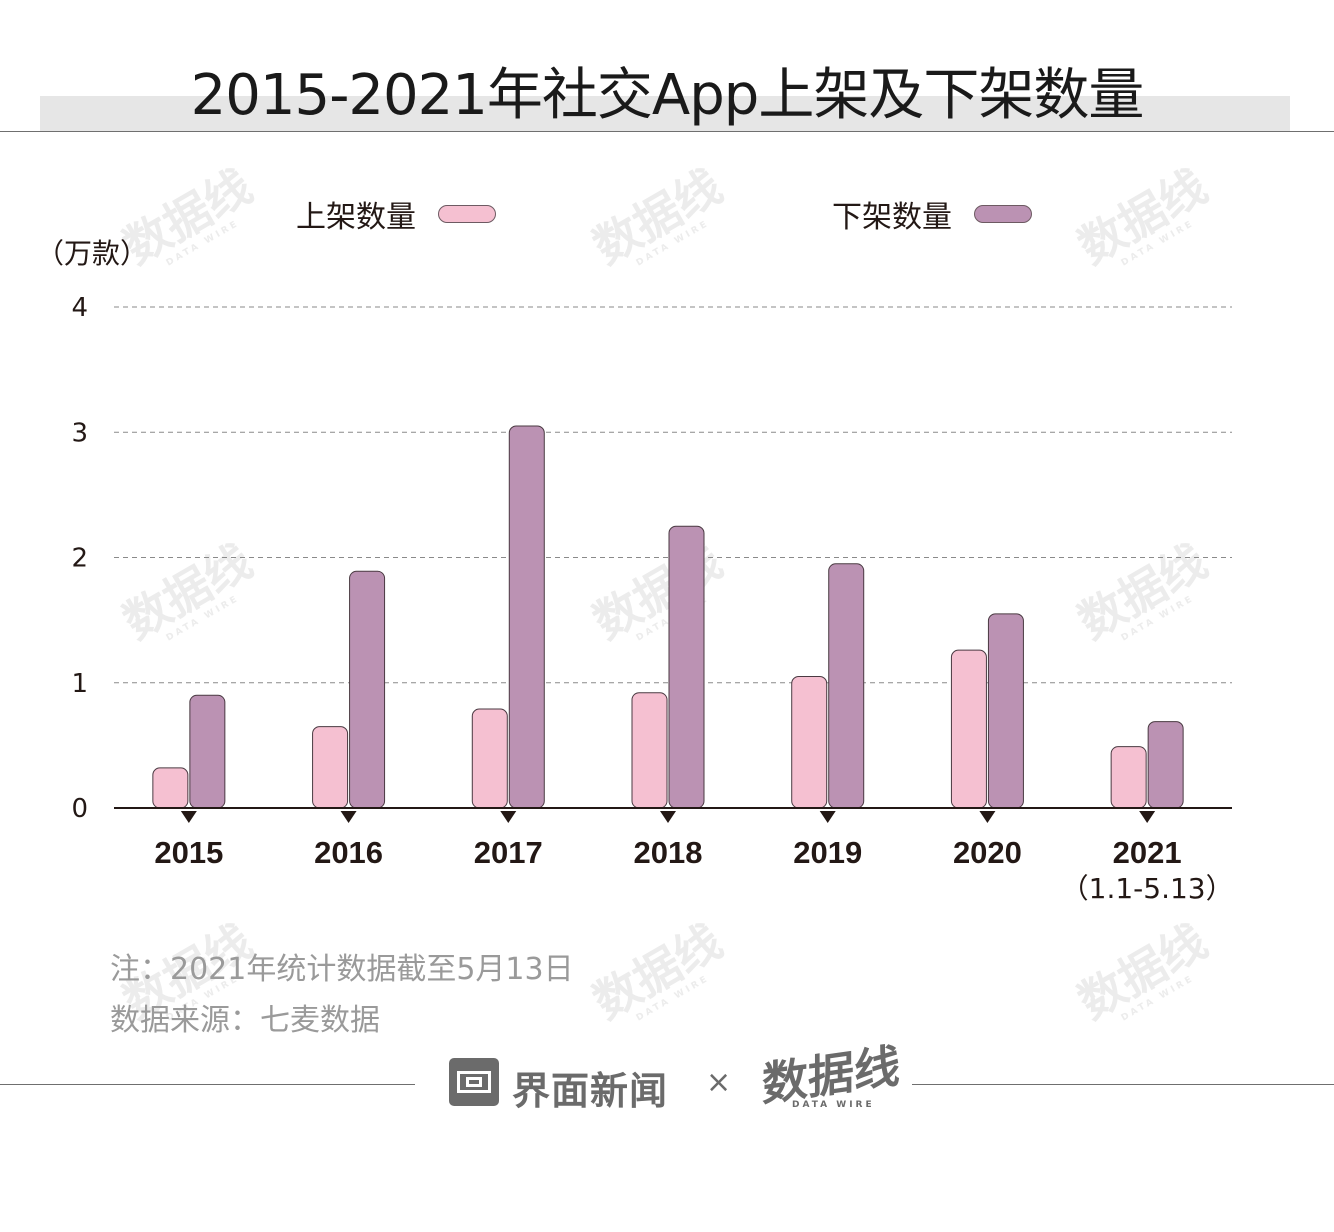  What do you see at coordinates (665, 114) in the screenshot?
I see `title-band` at bounding box center [665, 114].